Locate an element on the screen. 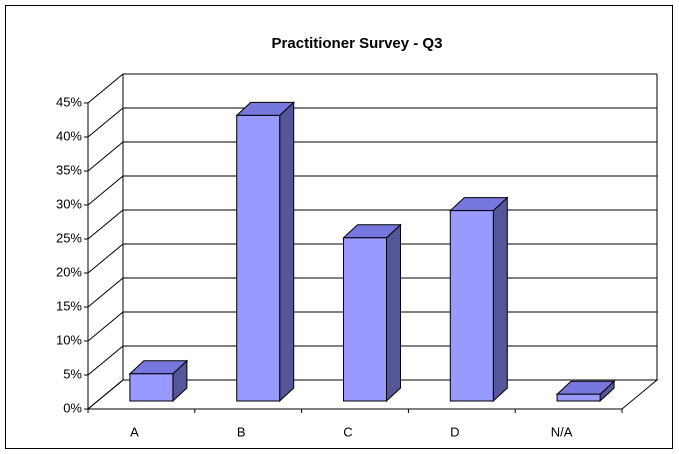  x-tick-label: N/A is located at coordinates (562, 431).